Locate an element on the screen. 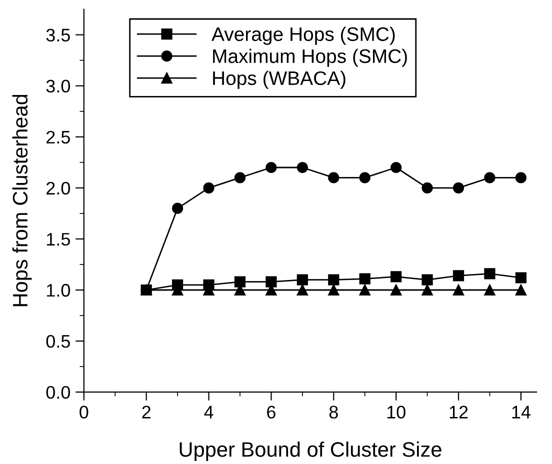 Image resolution: width=552 pixels, height=464 pixels. legend-label: Maximum Hops (SMC) is located at coordinates (310, 57).